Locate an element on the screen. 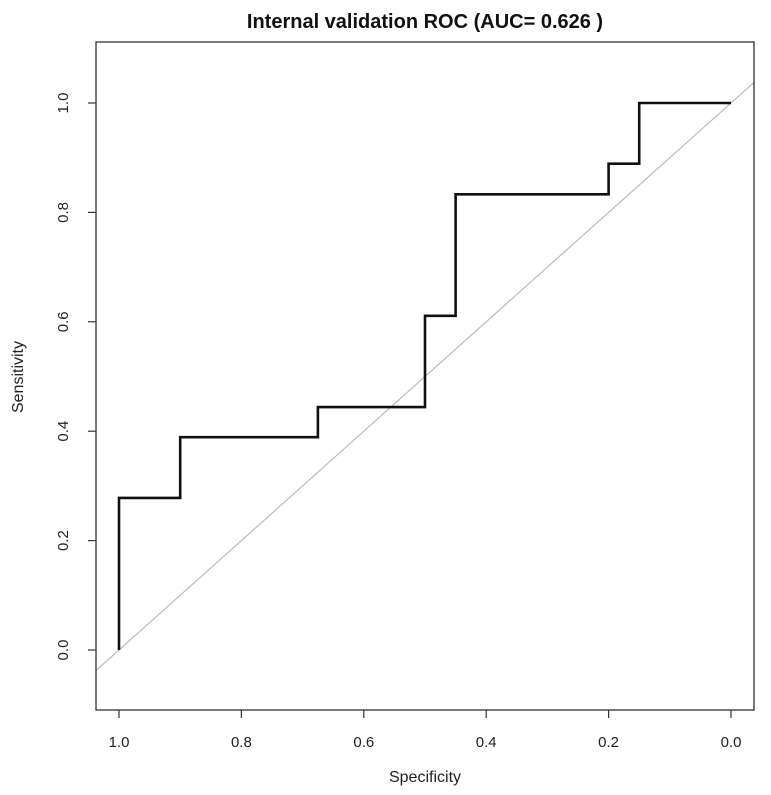  y-tick-label: 1.0 is located at coordinates (63, 103).